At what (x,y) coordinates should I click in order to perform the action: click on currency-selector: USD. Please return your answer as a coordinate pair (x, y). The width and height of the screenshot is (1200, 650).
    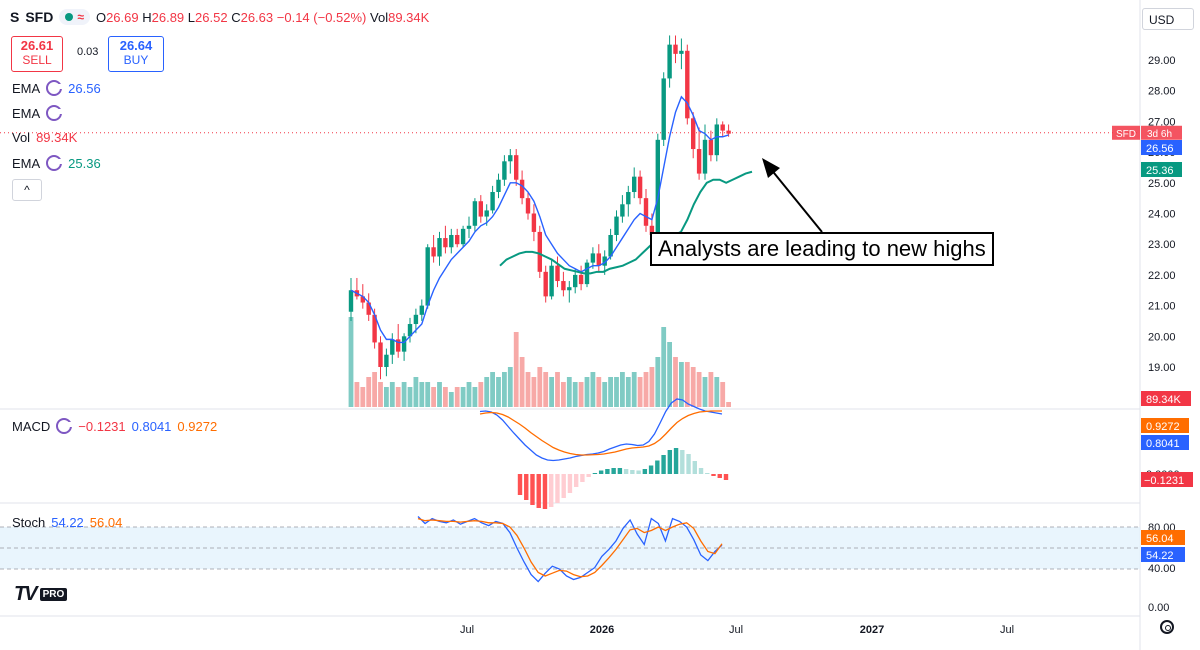
    Looking at the image, I should click on (1168, 19).